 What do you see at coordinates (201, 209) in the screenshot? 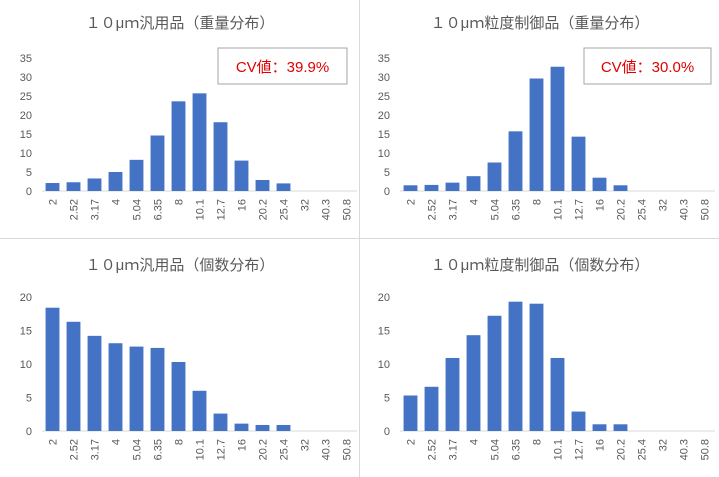
I see `chart1-xtick-label: 10.1` at bounding box center [201, 209].